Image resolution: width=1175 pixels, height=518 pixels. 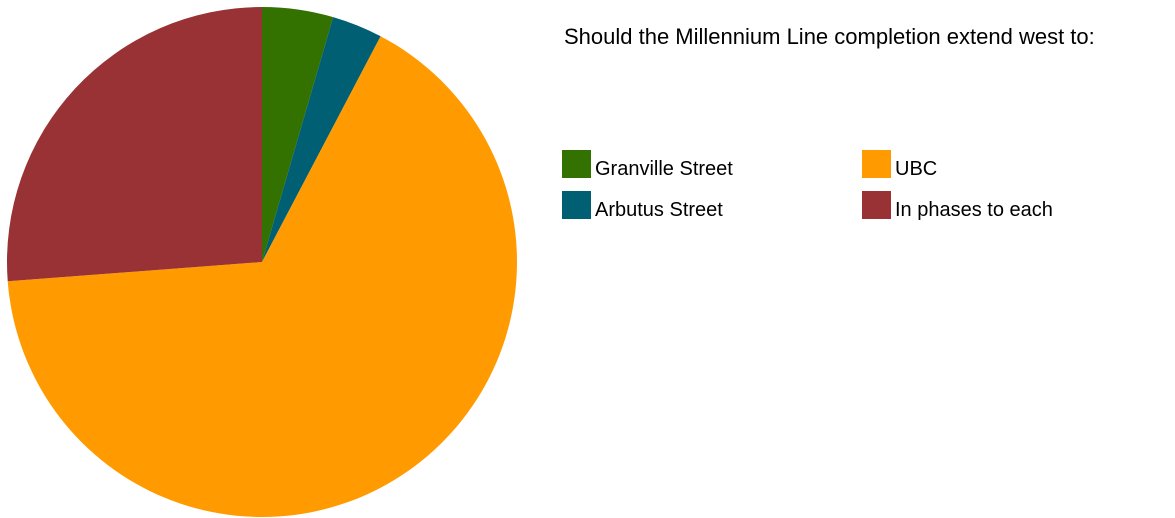 I want to click on legend-label-in-phases-to-each: In phases to each, so click(x=974, y=209).